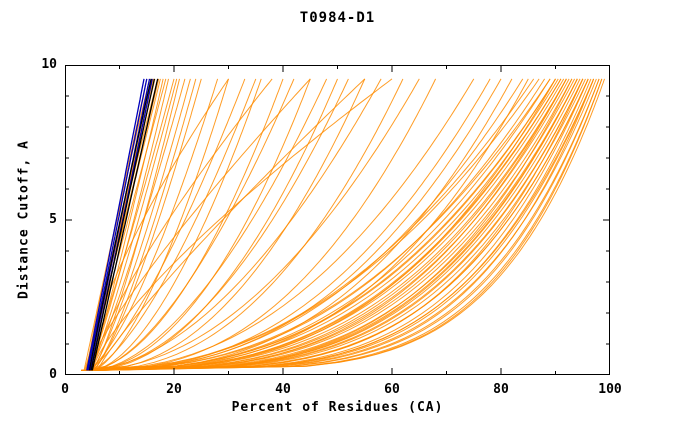 The image size is (680, 440). I want to click on x-tick-label: 100, so click(610, 389).